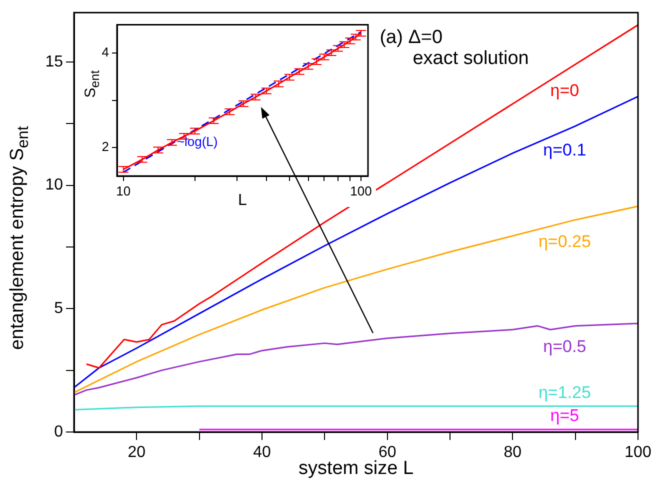  What do you see at coordinates (197, 142) in the screenshot?
I see `series-label: ~log(L)` at bounding box center [197, 142].